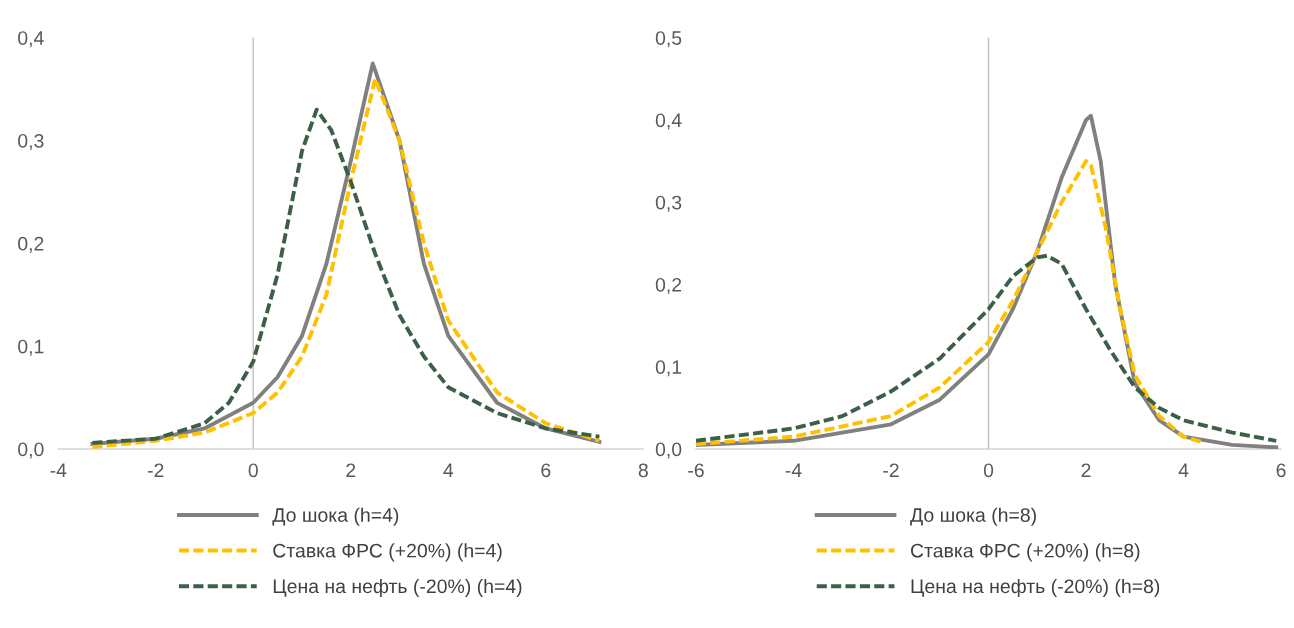  I want to click on legend-label: До шока (h=8), so click(973, 516).